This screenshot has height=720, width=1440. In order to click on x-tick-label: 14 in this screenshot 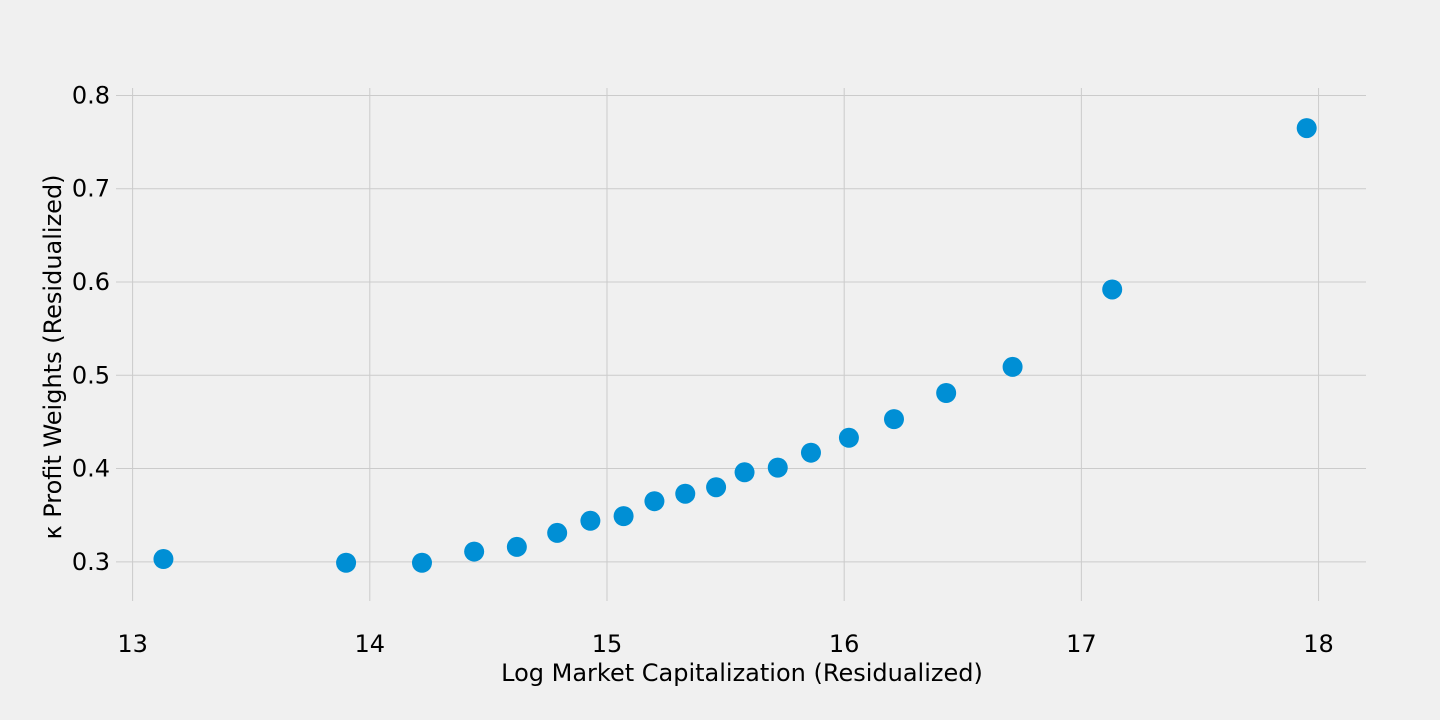, I will do `click(370, 644)`.